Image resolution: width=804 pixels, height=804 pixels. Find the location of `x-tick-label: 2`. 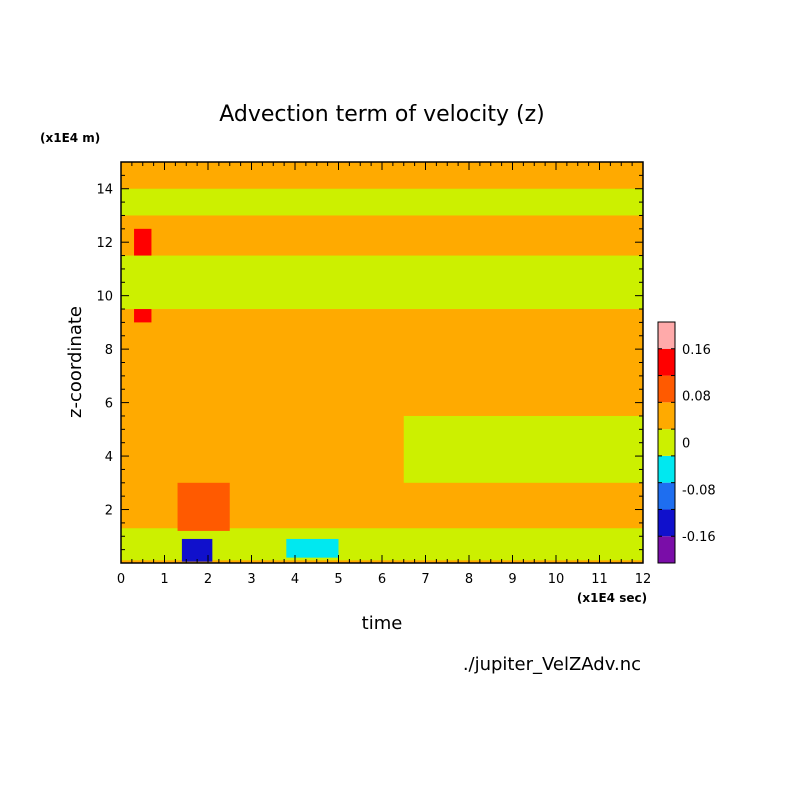

x-tick-label: 2 is located at coordinates (208, 579).